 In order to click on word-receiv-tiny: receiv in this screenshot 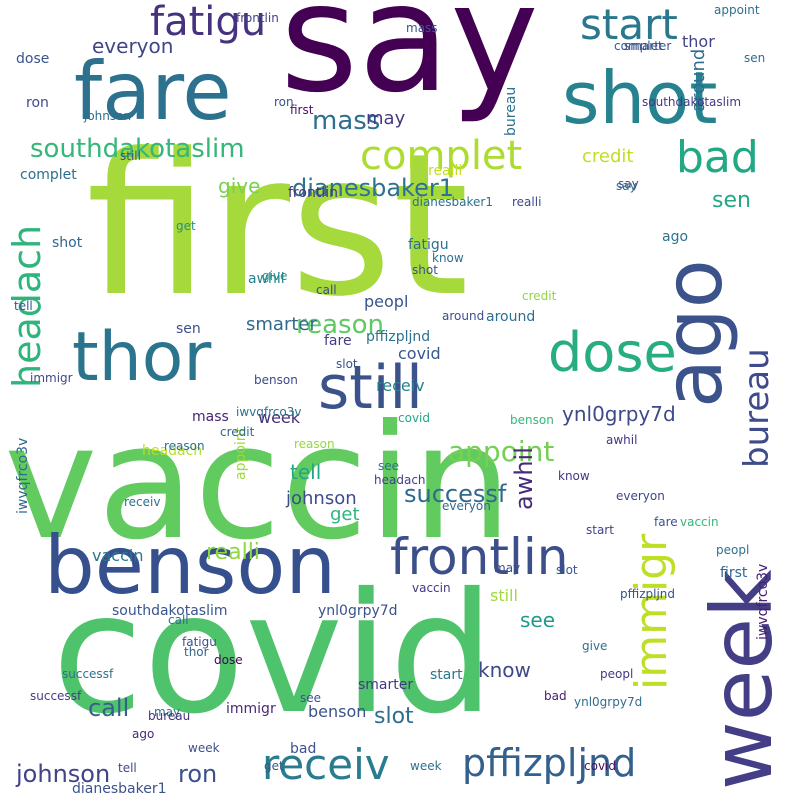, I will do `click(142, 502)`.